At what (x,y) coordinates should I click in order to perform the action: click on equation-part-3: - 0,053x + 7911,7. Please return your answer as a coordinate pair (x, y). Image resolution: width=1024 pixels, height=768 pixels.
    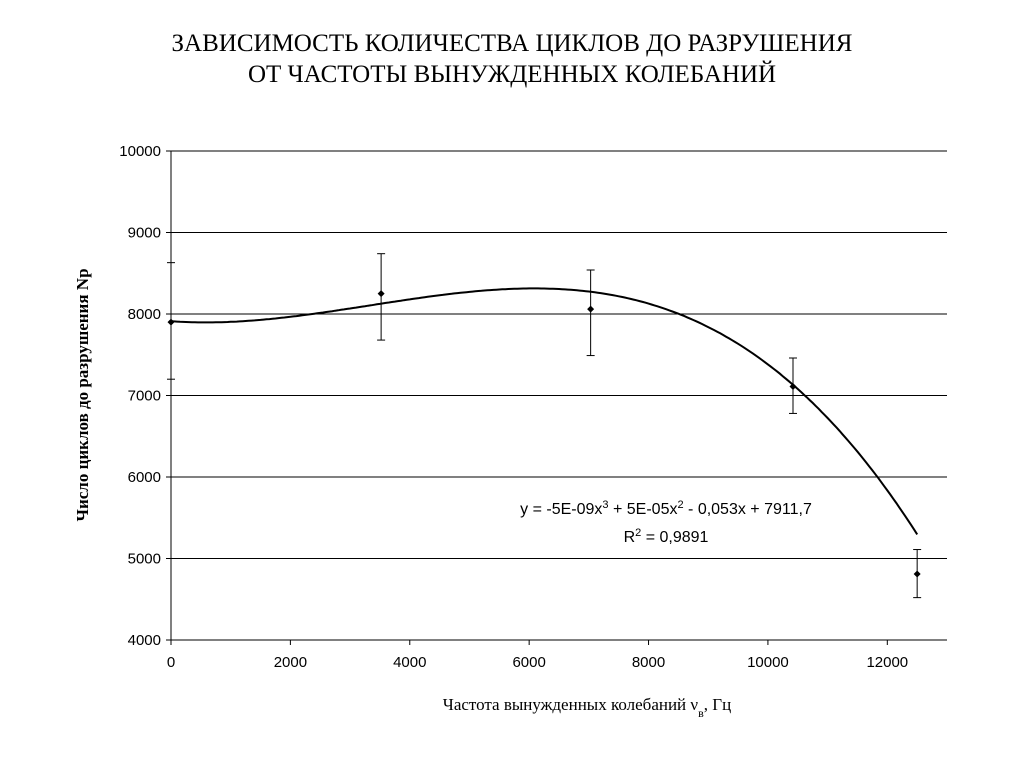
    Looking at the image, I should click on (748, 509).